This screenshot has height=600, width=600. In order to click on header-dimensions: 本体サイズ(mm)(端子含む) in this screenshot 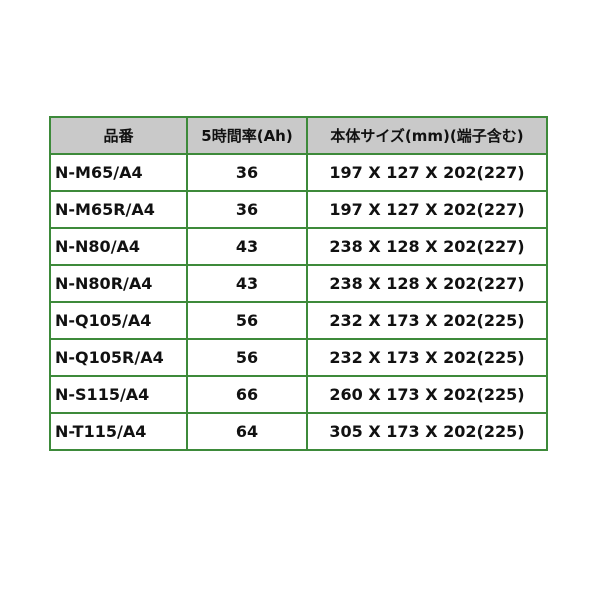, I will do `click(427, 135)`.